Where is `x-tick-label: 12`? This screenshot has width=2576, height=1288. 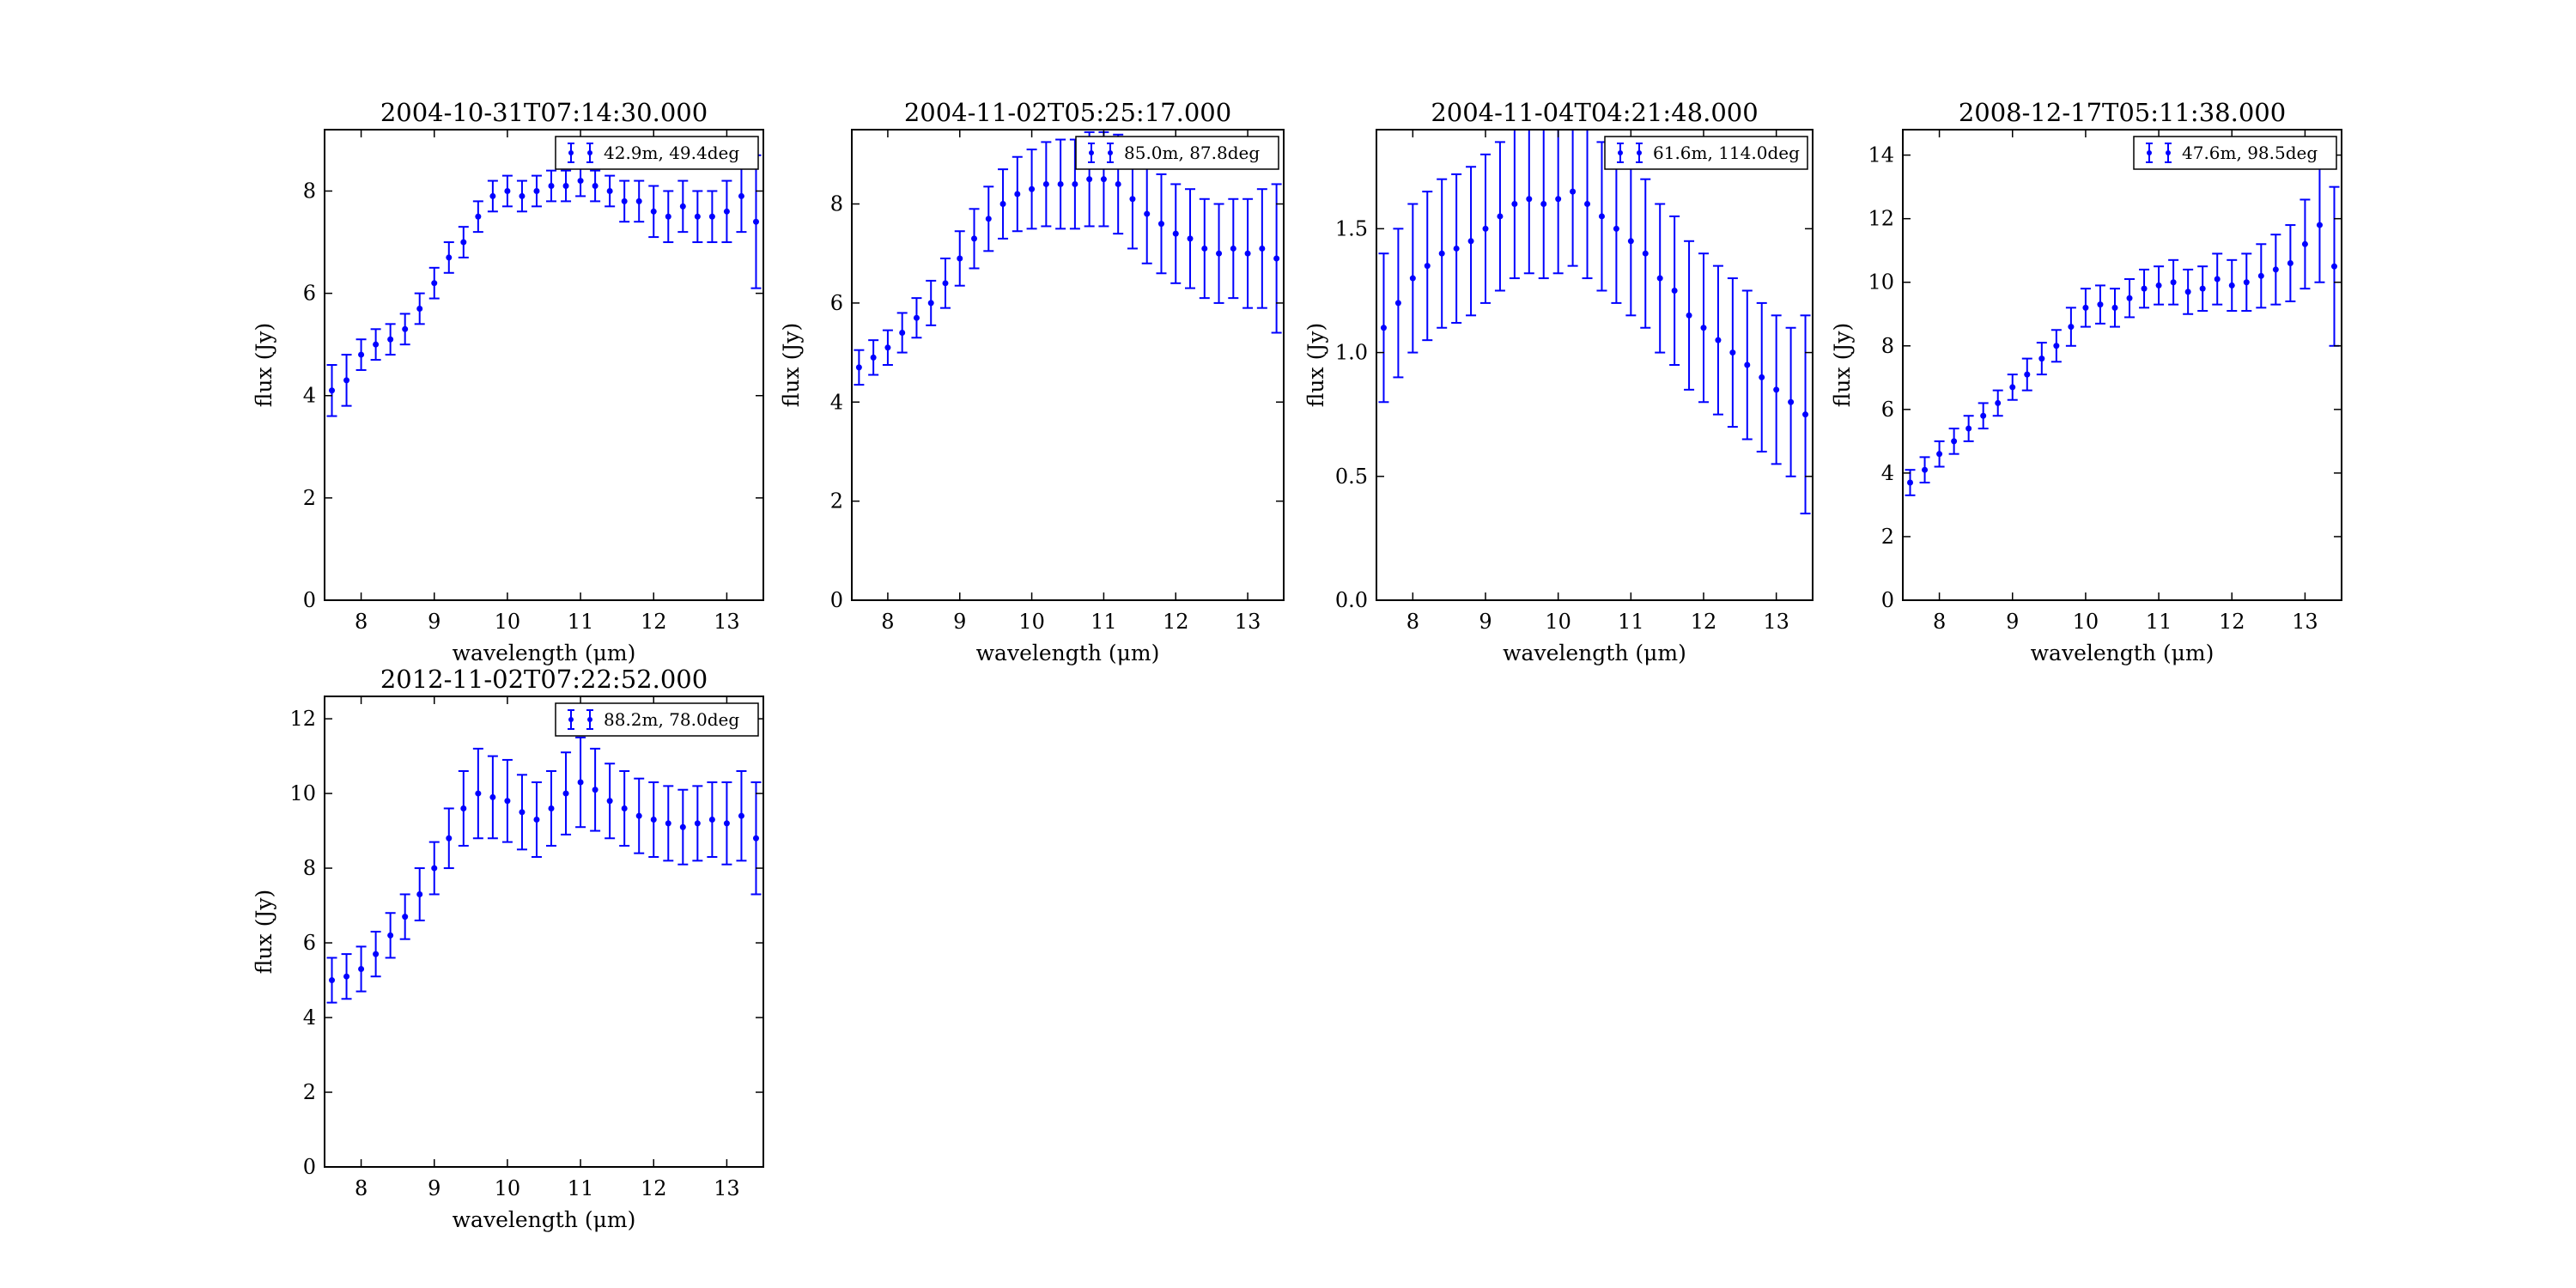
x-tick-label: 12 is located at coordinates (1176, 622).